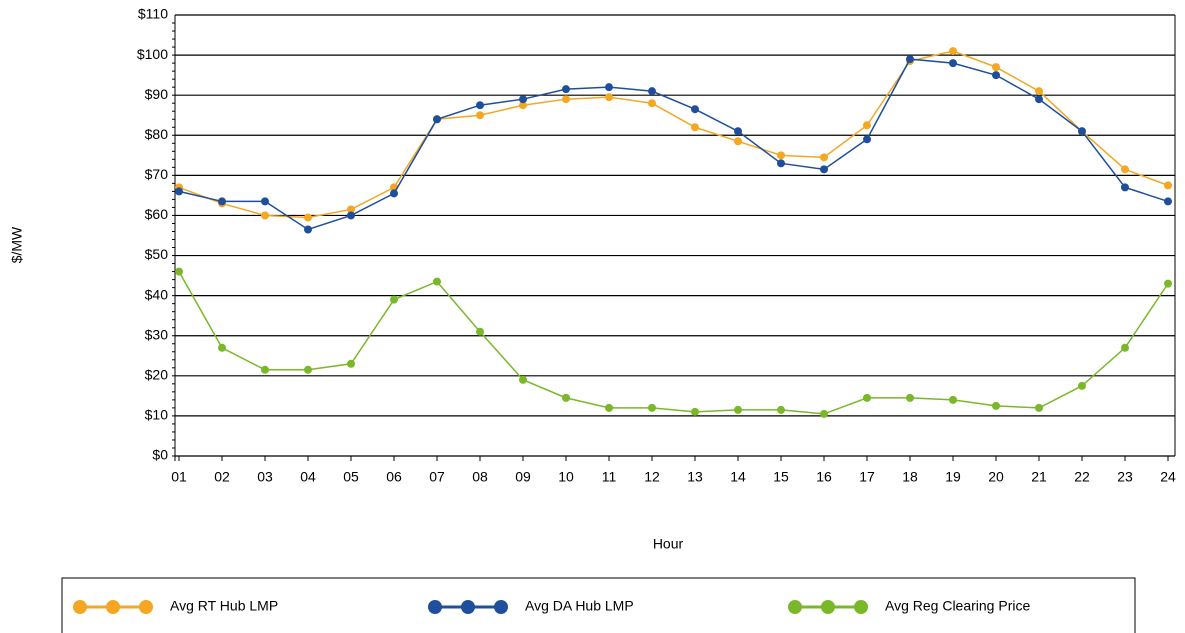 The width and height of the screenshot is (1185, 633). Describe the element at coordinates (566, 477) in the screenshot. I see `x-tick-label: 10` at that location.